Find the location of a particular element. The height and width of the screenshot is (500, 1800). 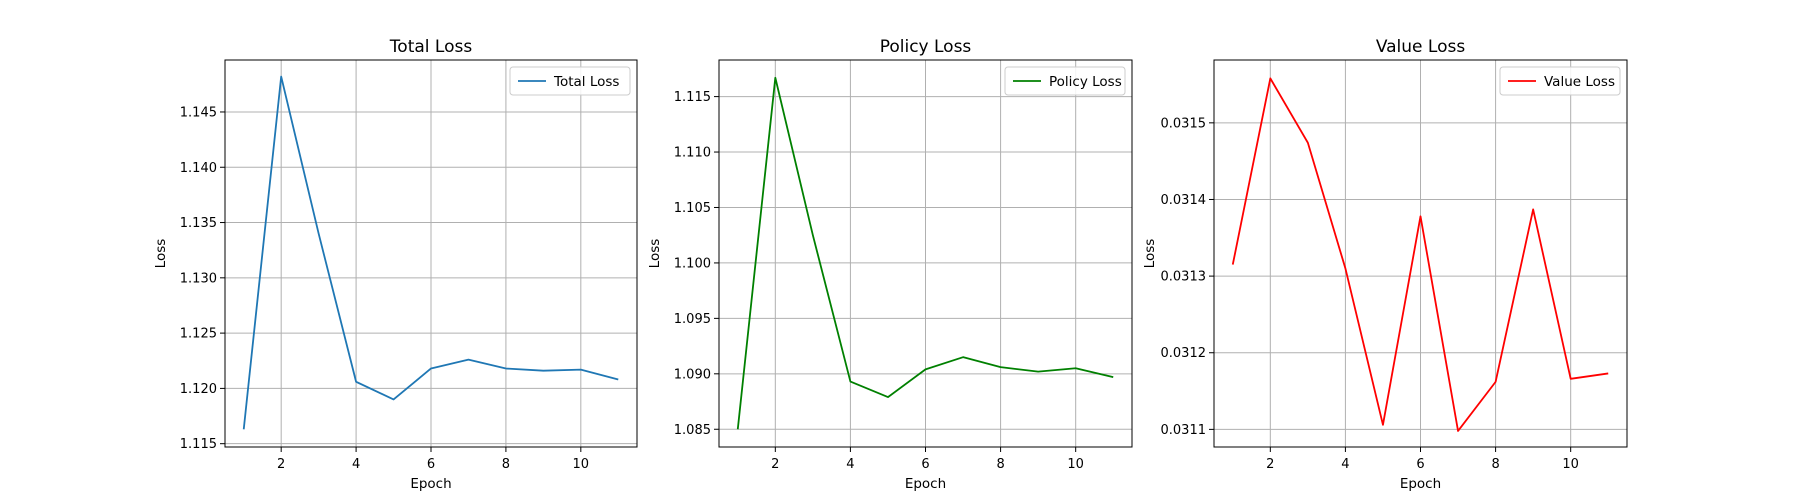

y-tick-label: 1.145 is located at coordinates (198, 112).